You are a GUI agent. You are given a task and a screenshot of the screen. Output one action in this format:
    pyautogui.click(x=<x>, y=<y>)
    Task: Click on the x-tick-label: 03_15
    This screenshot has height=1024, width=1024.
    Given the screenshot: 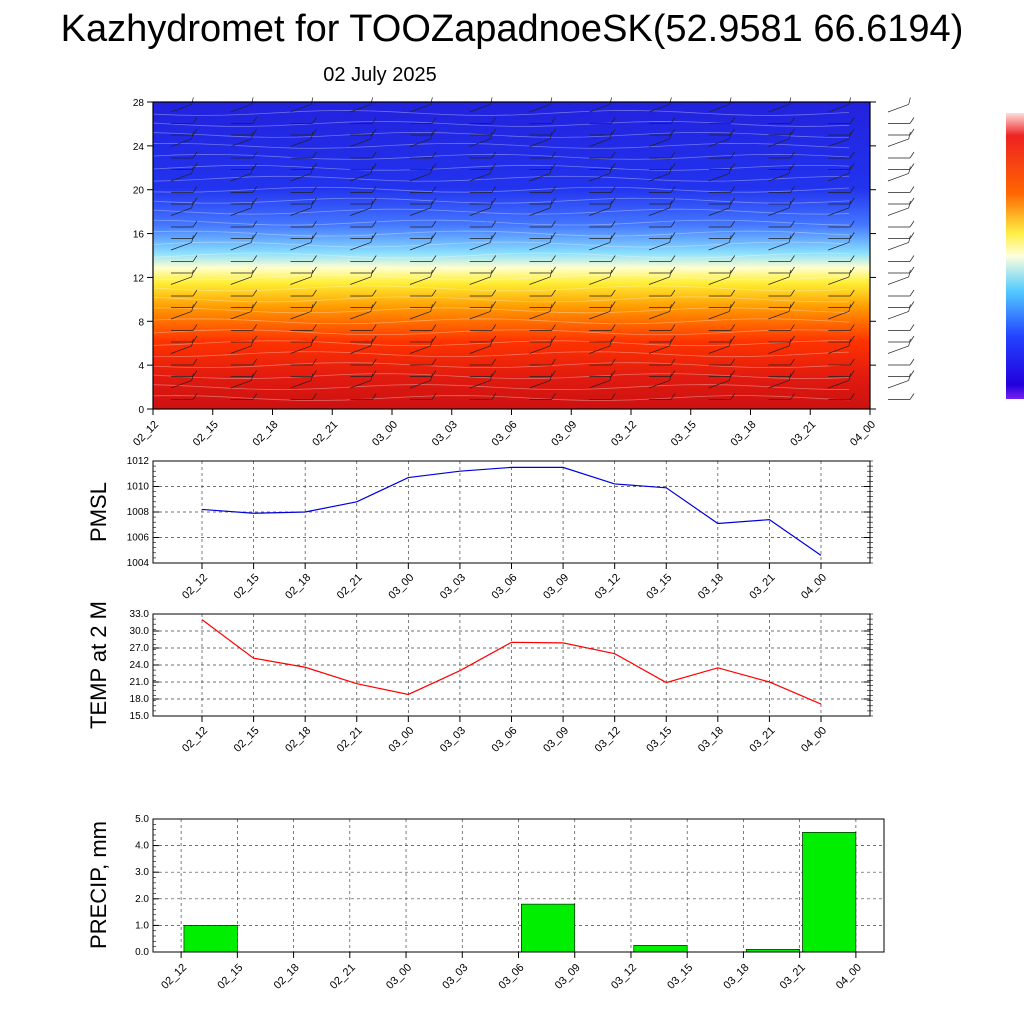 What is the action you would take?
    pyautogui.click(x=659, y=740)
    